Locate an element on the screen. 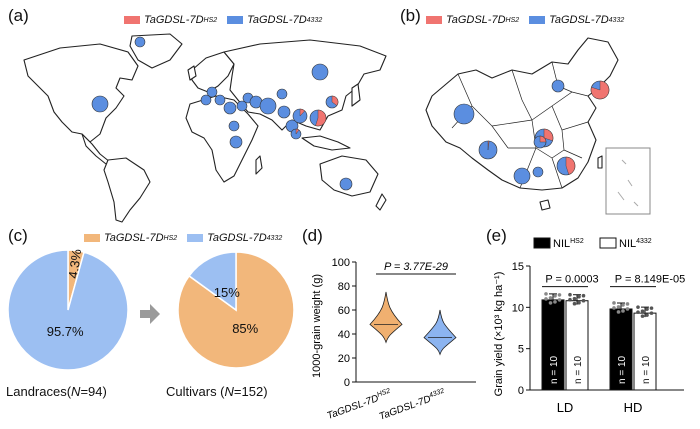 The width and height of the screenshot is (700, 429). violin-ytick-label-0: 0 is located at coordinates (347, 383).